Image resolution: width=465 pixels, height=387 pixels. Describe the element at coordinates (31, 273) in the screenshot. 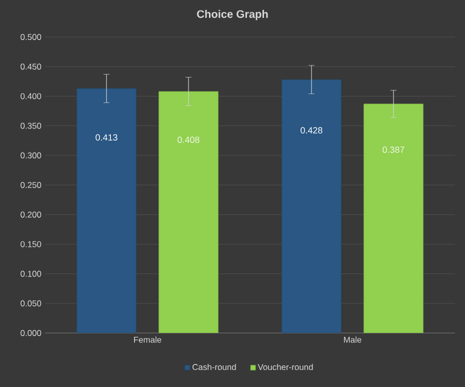

I see `y-tick-label: 0.100` at that location.